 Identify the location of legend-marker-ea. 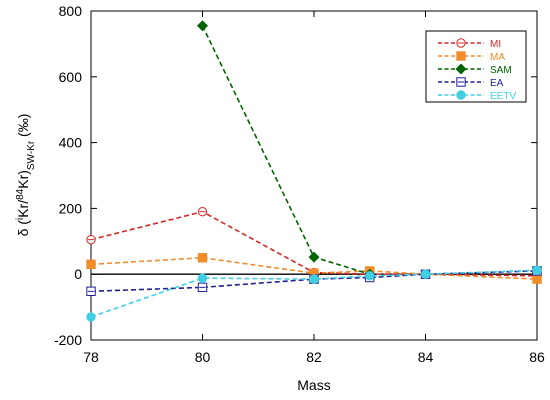
(461, 82).